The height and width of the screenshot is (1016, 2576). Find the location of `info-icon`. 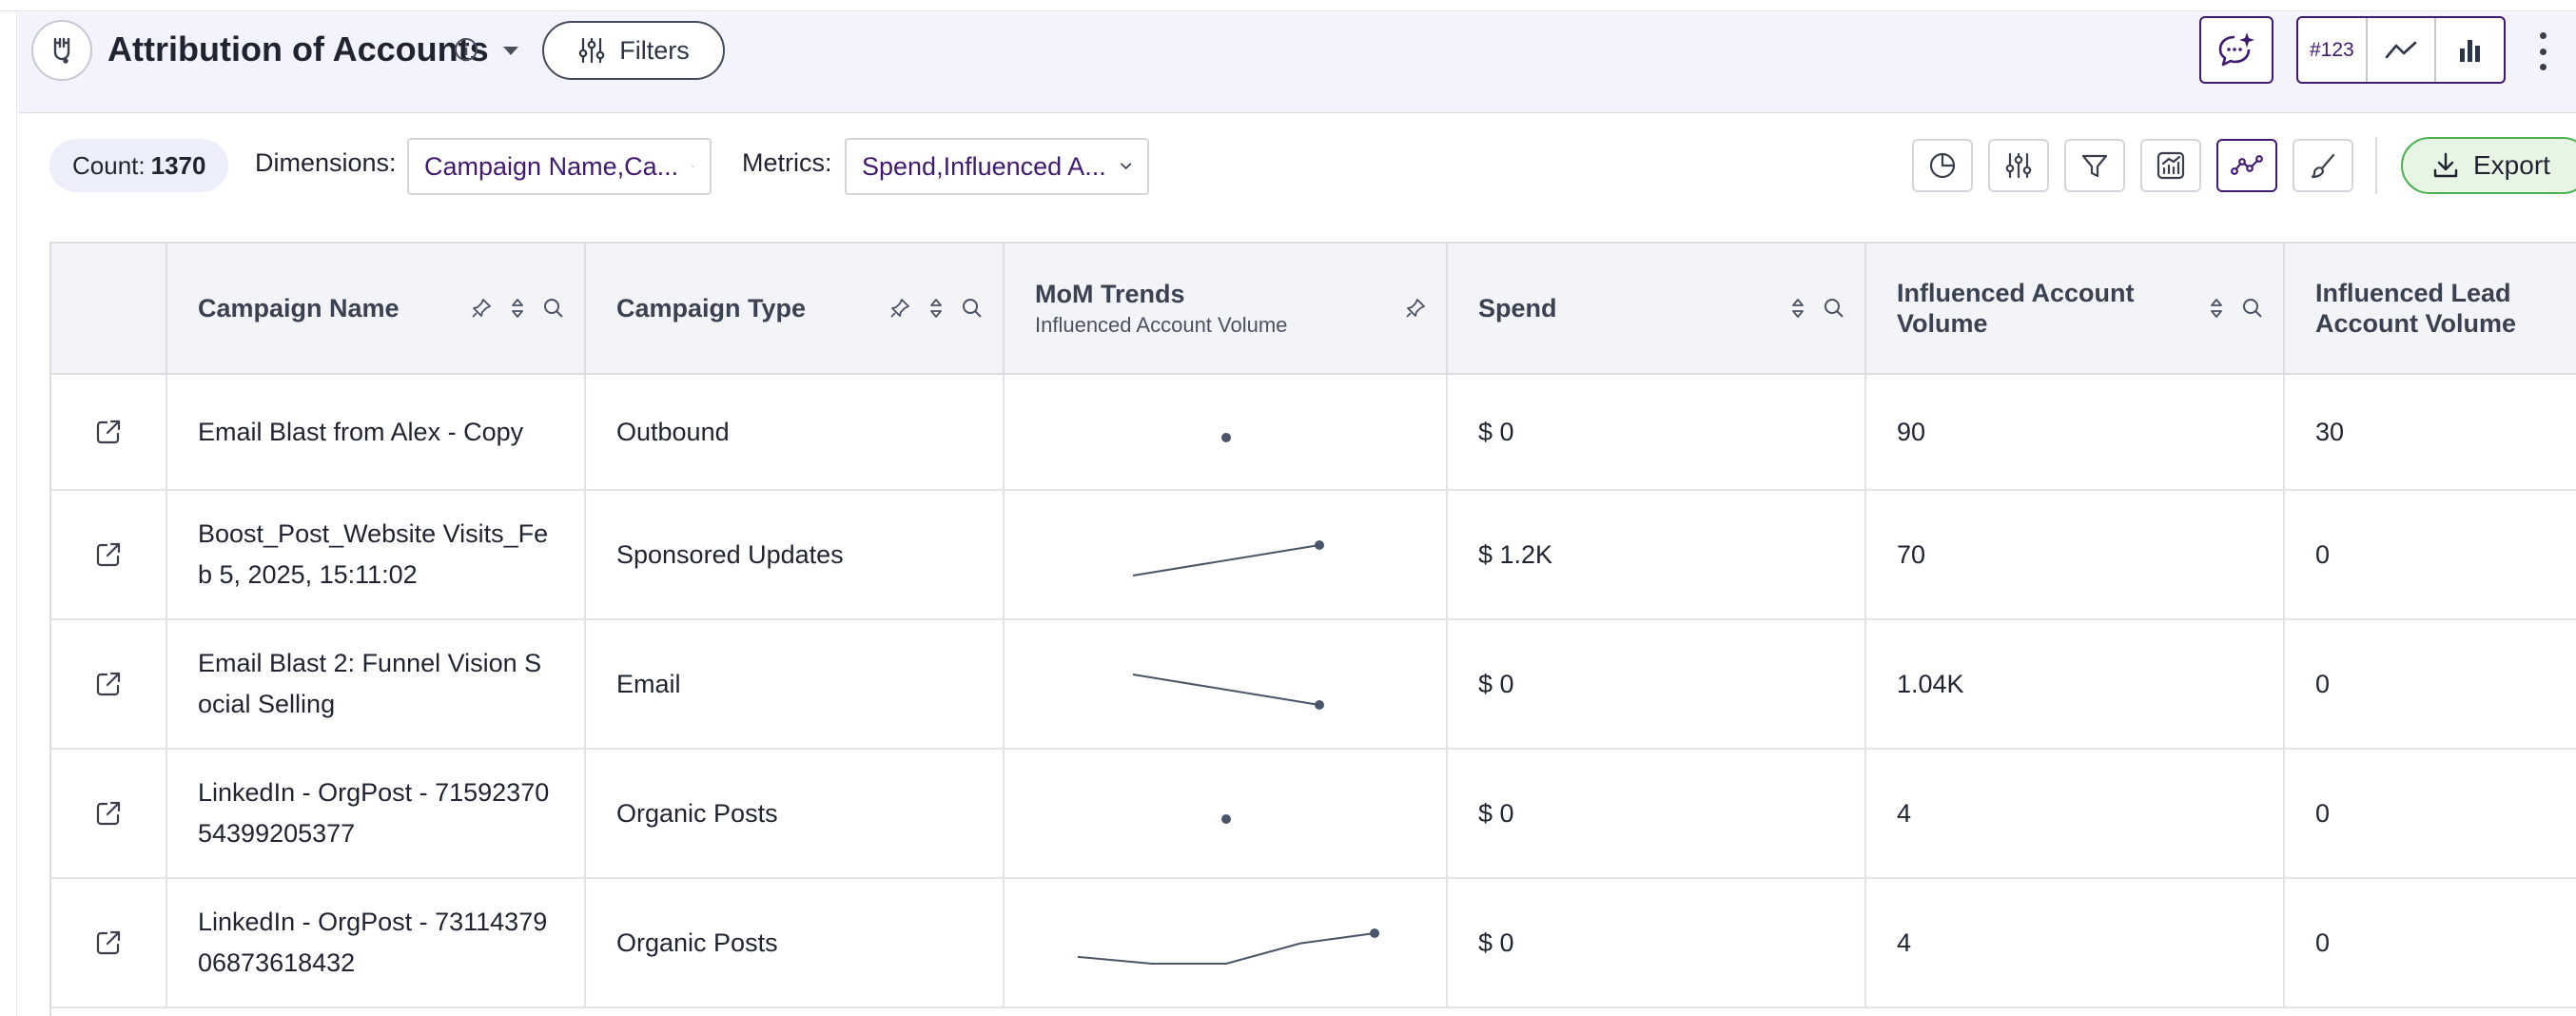

info-icon is located at coordinates (466, 49).